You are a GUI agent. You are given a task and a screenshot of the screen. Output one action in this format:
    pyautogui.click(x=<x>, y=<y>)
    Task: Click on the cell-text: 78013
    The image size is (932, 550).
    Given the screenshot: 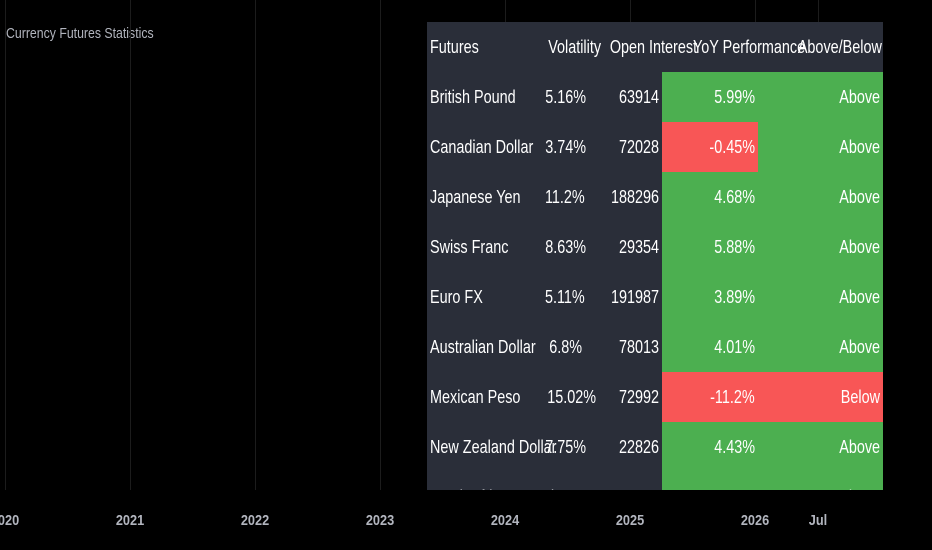 What is the action you would take?
    pyautogui.click(x=638, y=347)
    